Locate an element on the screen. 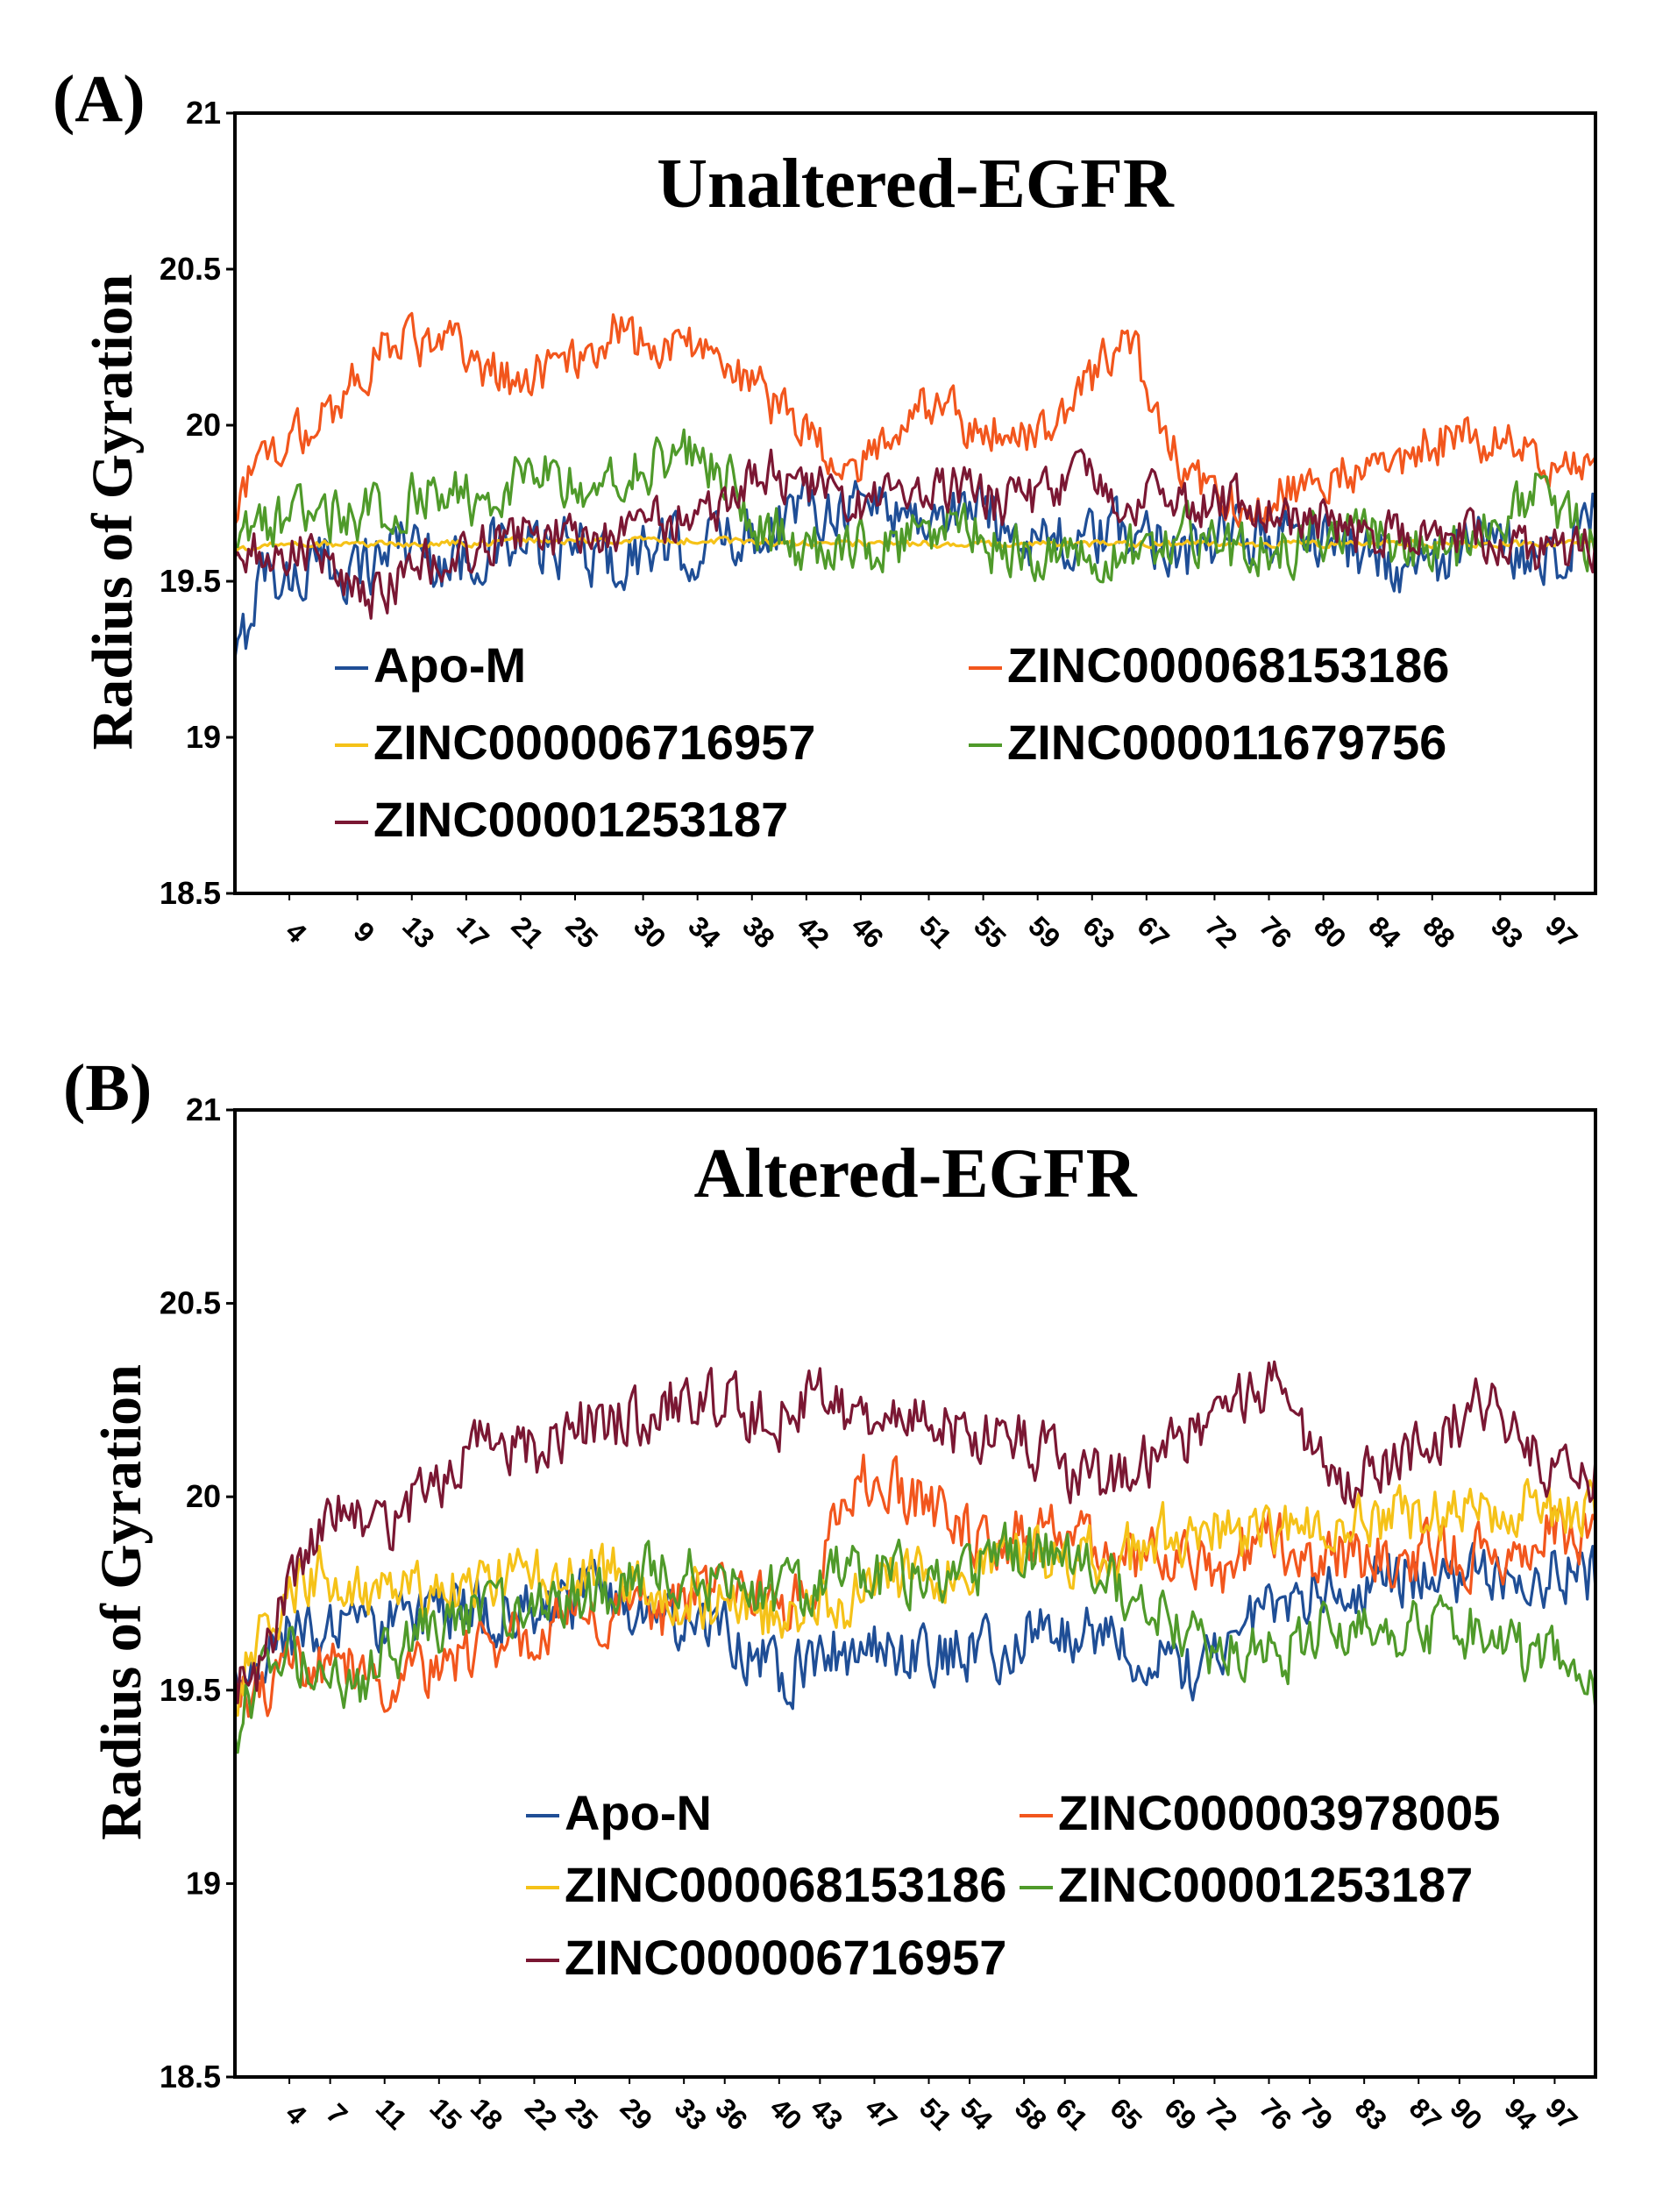 Image resolution: width=1677 pixels, height=2212 pixels. x-tick-label: 18 is located at coordinates (487, 2114).